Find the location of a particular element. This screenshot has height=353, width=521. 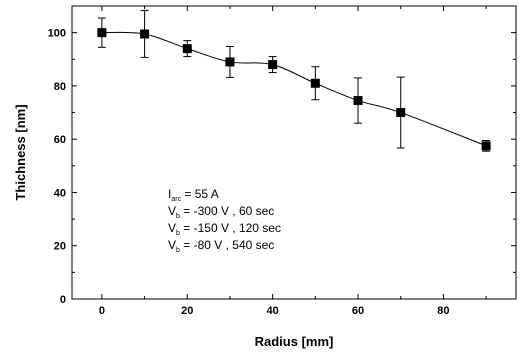

x-tick-label: 0 is located at coordinates (102, 311).